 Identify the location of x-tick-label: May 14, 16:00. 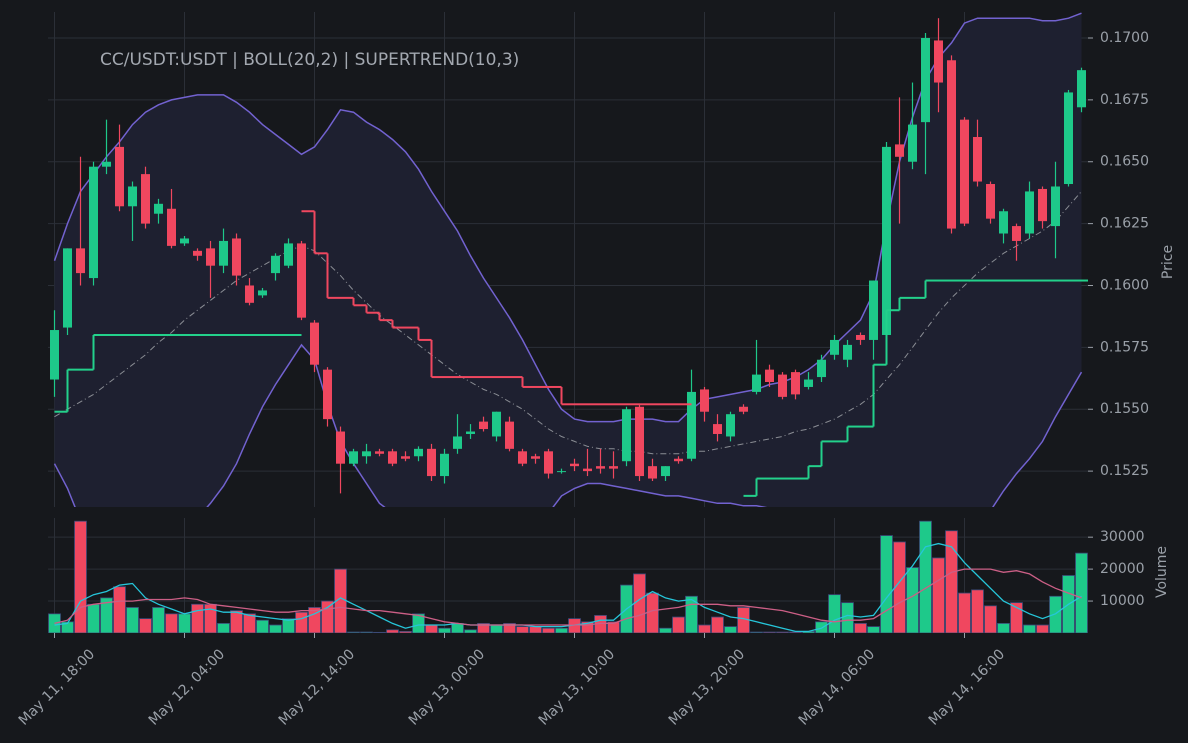
(967, 687).